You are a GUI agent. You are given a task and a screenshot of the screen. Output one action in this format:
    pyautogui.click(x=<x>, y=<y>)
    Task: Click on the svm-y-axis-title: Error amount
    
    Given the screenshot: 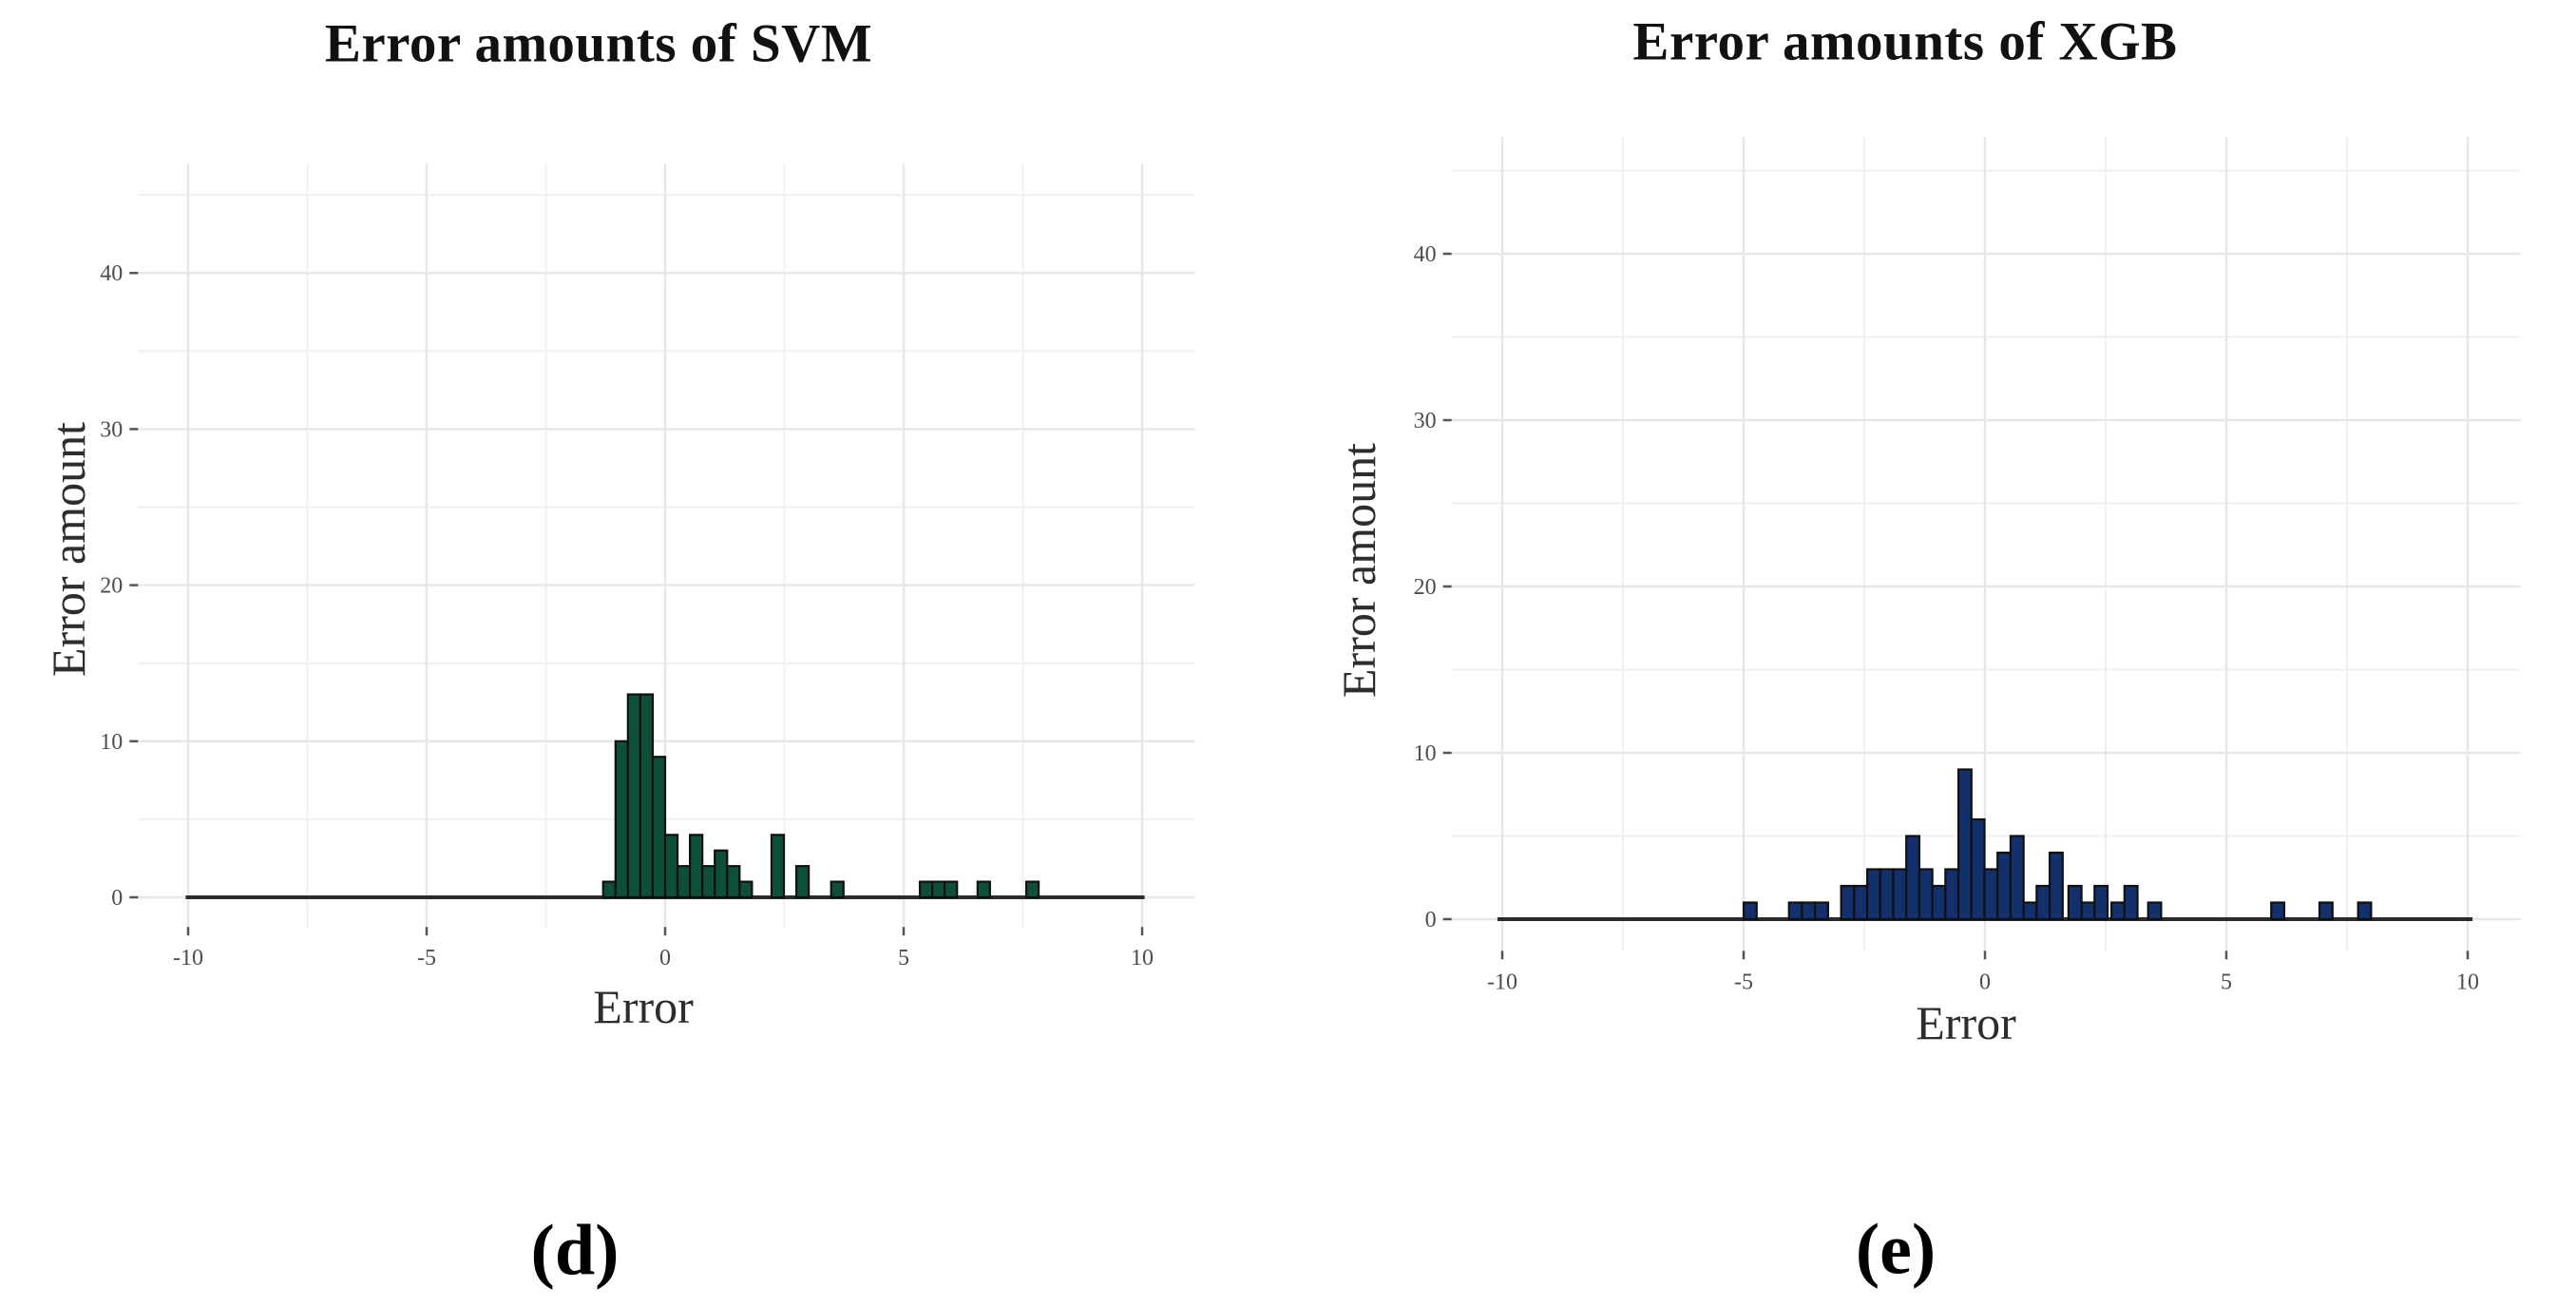 What is the action you would take?
    pyautogui.click(x=68, y=549)
    